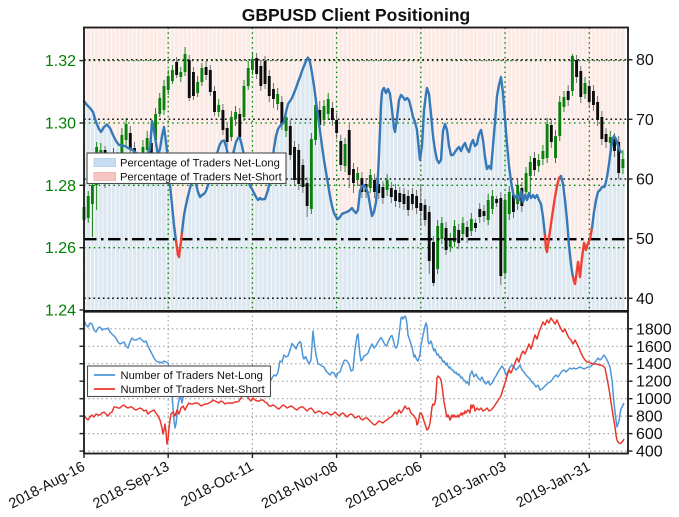  What do you see at coordinates (649, 417) in the screenshot?
I see `svg-text: 800` at bounding box center [649, 417].